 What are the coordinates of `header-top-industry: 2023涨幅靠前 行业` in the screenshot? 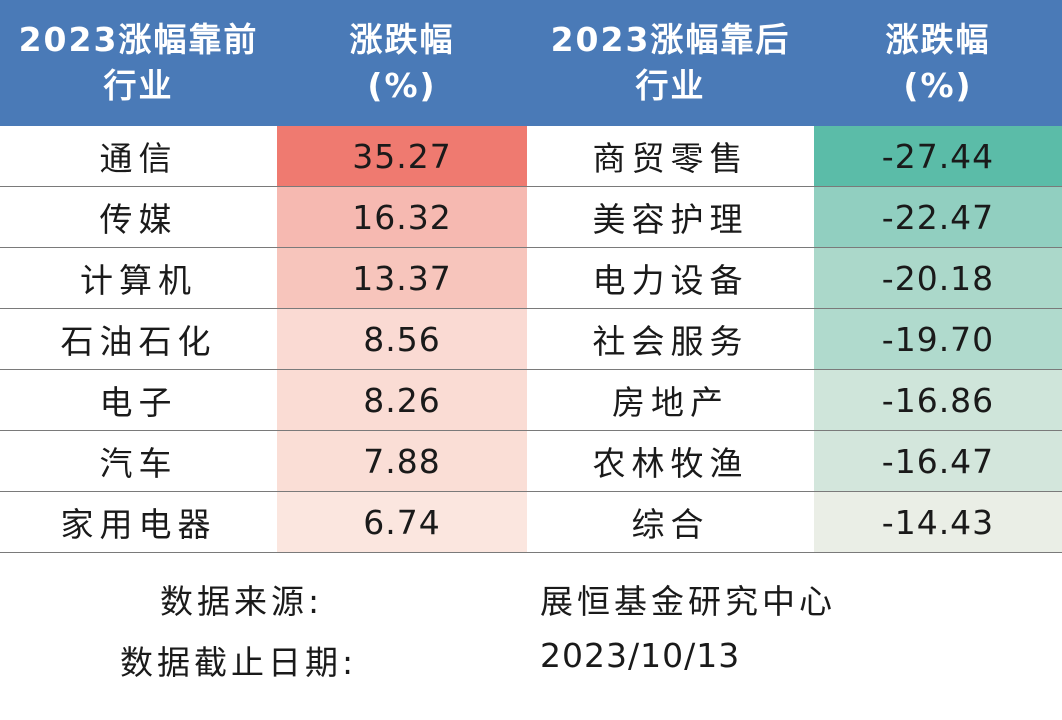 It's located at (138, 63).